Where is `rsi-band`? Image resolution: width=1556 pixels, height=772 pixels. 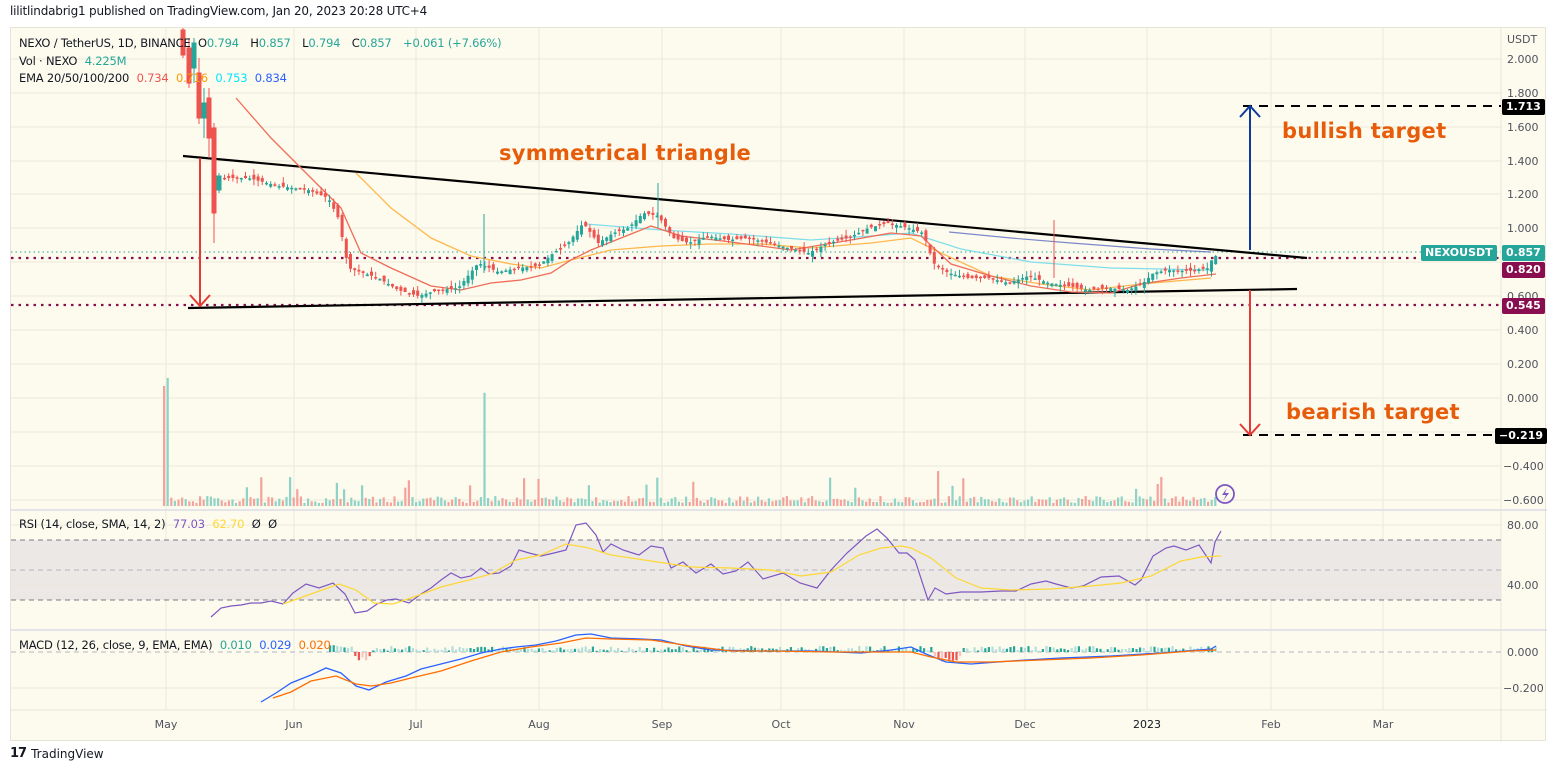
rsi-band is located at coordinates (756, 570).